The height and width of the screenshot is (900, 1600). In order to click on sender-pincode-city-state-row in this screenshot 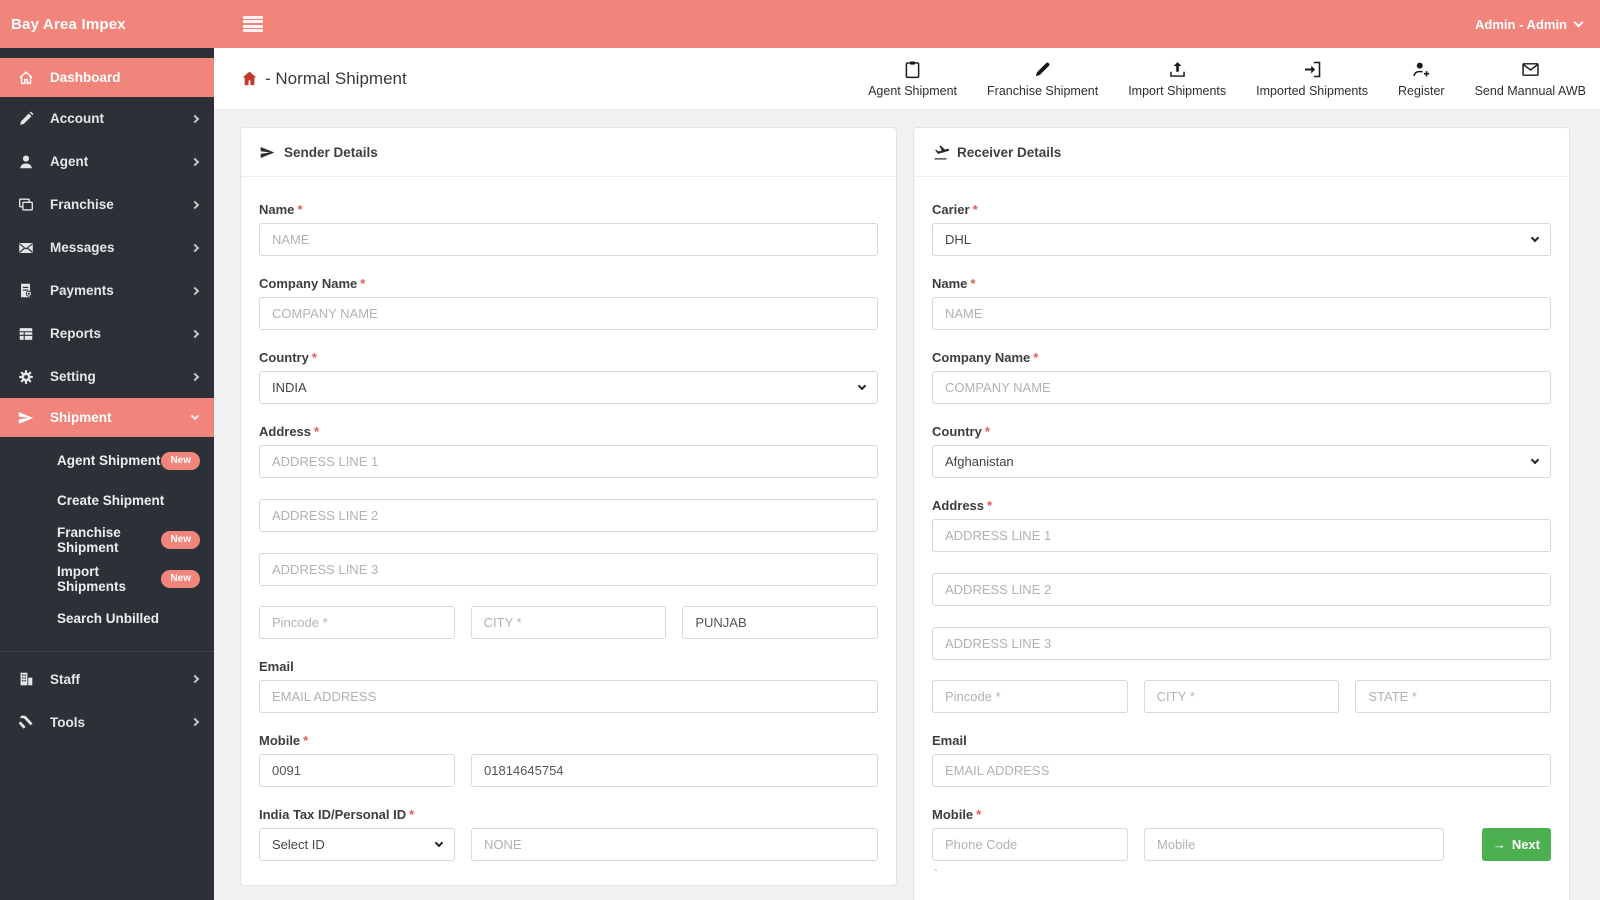, I will do `click(569, 622)`.